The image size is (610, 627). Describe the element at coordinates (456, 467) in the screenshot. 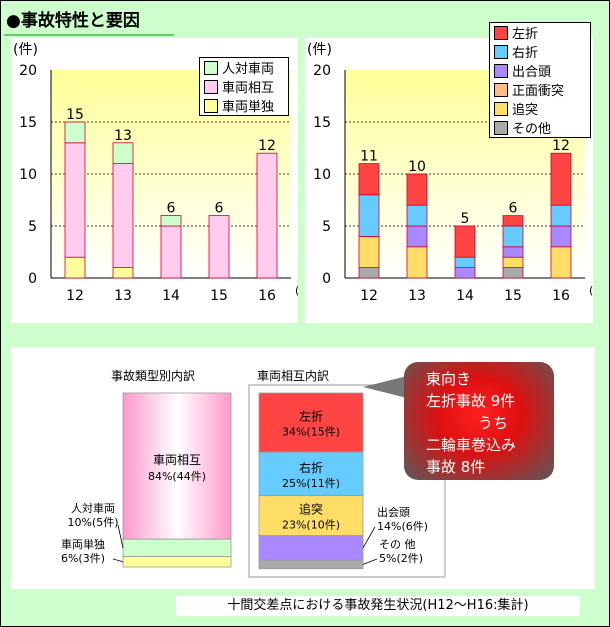

I see `callout-line-5: 事故 8件` at that location.